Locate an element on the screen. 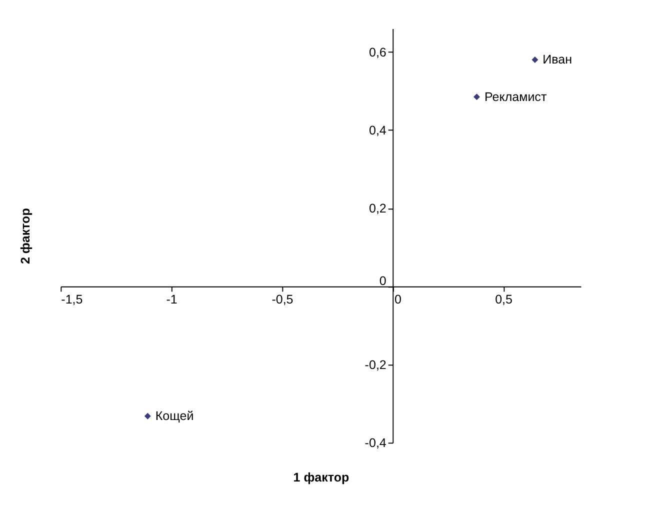 The width and height of the screenshot is (653, 513). x-tick-label: 0,5 is located at coordinates (504, 299).